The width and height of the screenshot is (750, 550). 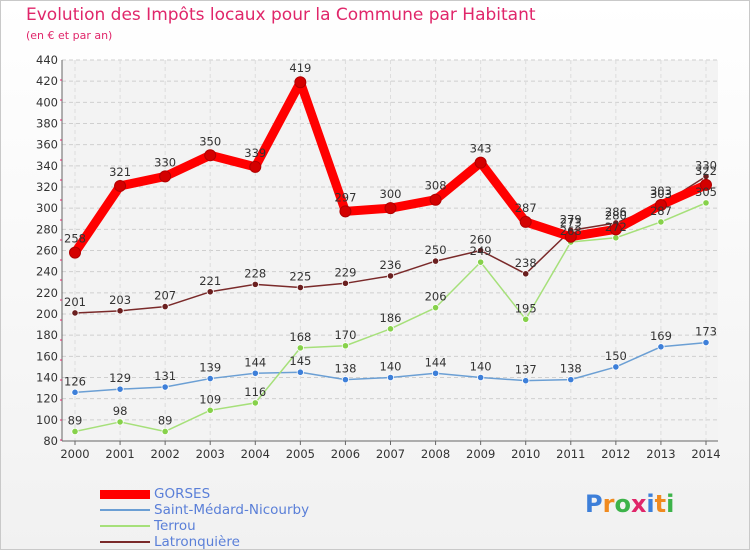 What do you see at coordinates (120, 172) in the screenshot?
I see `data-label: 321` at bounding box center [120, 172].